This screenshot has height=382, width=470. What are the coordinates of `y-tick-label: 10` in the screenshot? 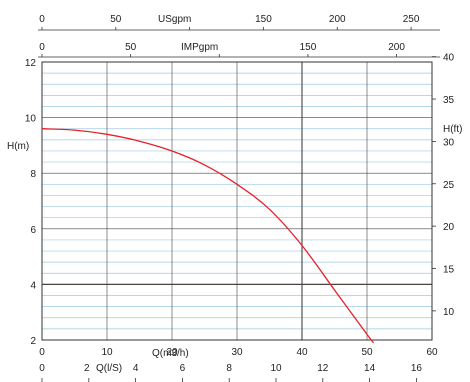 It's located at (31, 119).